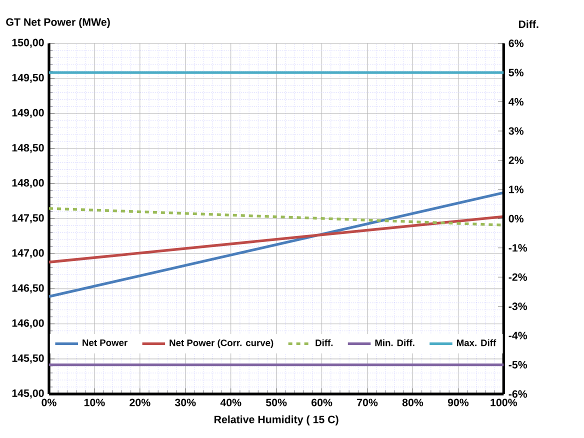 The height and width of the screenshot is (438, 584). What do you see at coordinates (28, 183) in the screenshot?
I see `y-tick-label: 148,00` at bounding box center [28, 183].